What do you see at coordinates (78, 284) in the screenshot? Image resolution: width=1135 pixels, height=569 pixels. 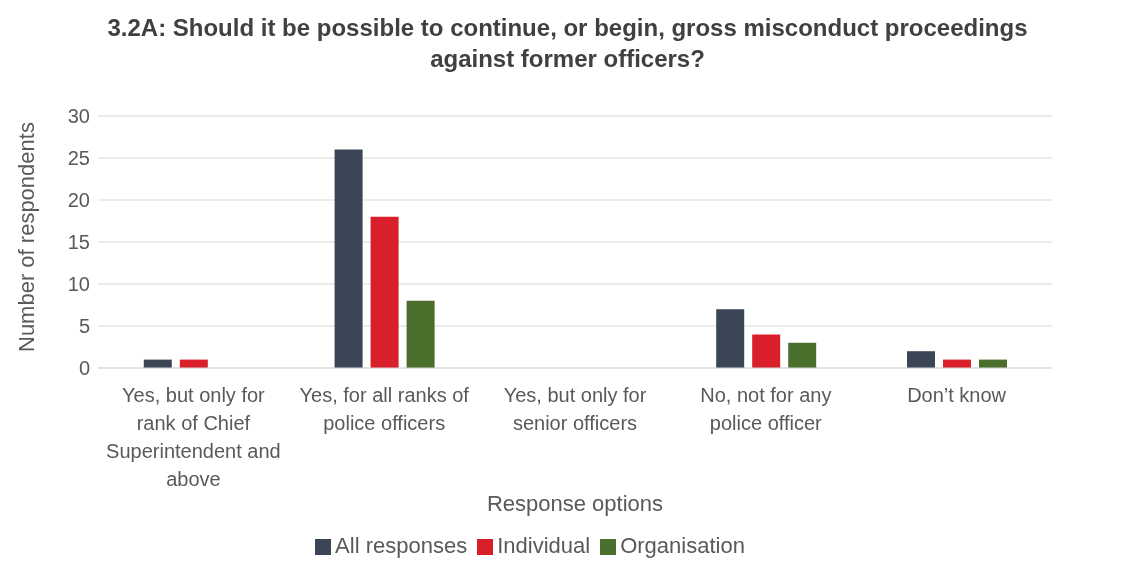 I see `y-tick-label: 10` at bounding box center [78, 284].